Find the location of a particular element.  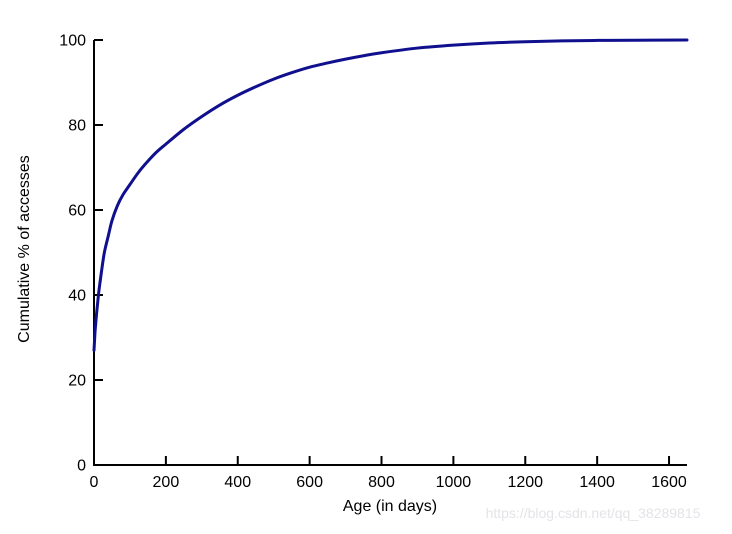

x-tick-label: 1600 is located at coordinates (669, 482).